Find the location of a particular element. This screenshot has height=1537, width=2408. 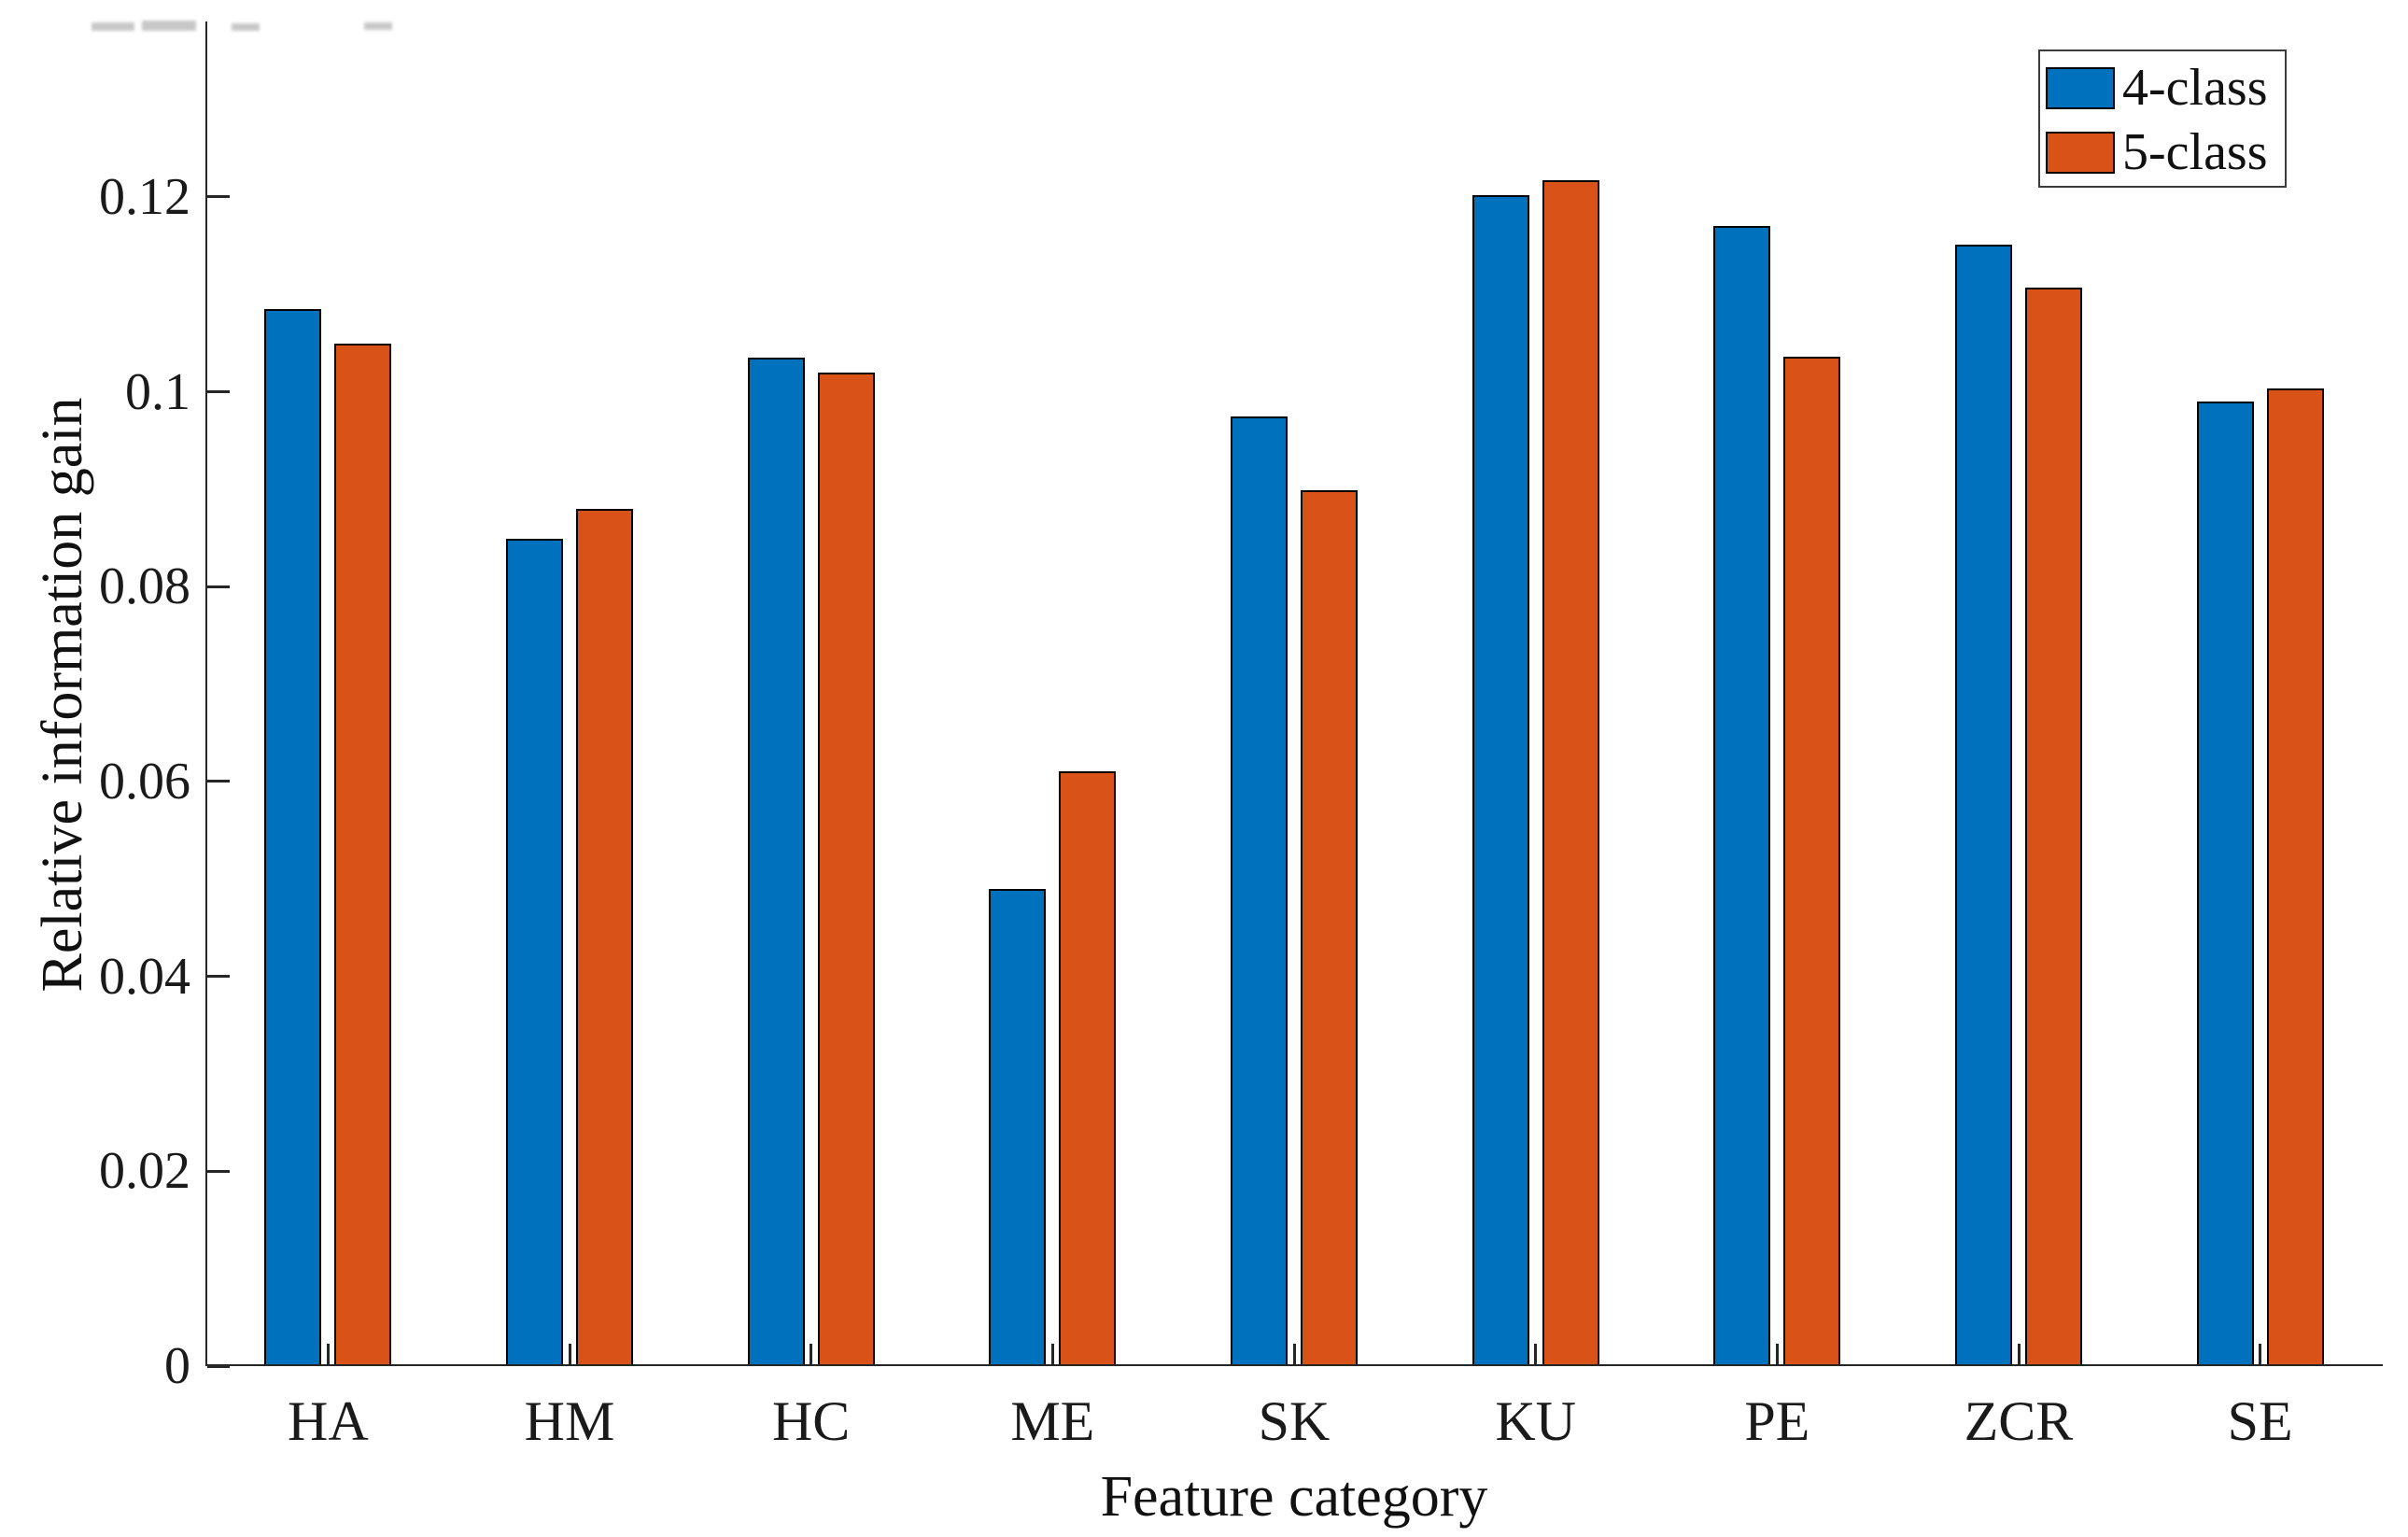

bar-5-class-KU is located at coordinates (1571, 773).